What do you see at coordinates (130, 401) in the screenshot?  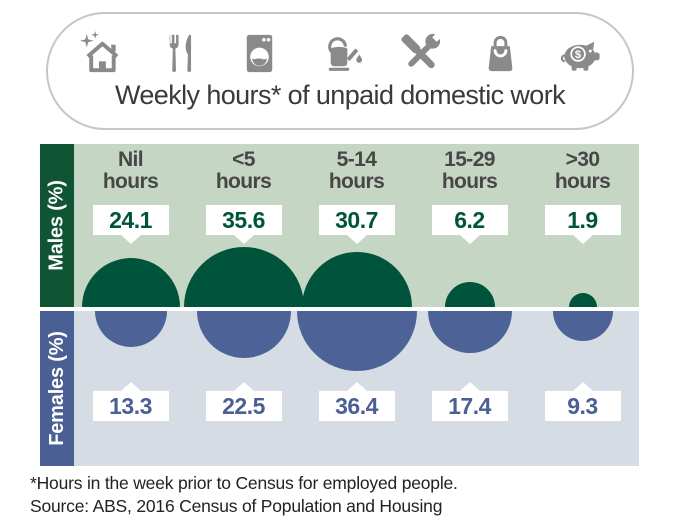 I see `female-value-box: 13.3` at bounding box center [130, 401].